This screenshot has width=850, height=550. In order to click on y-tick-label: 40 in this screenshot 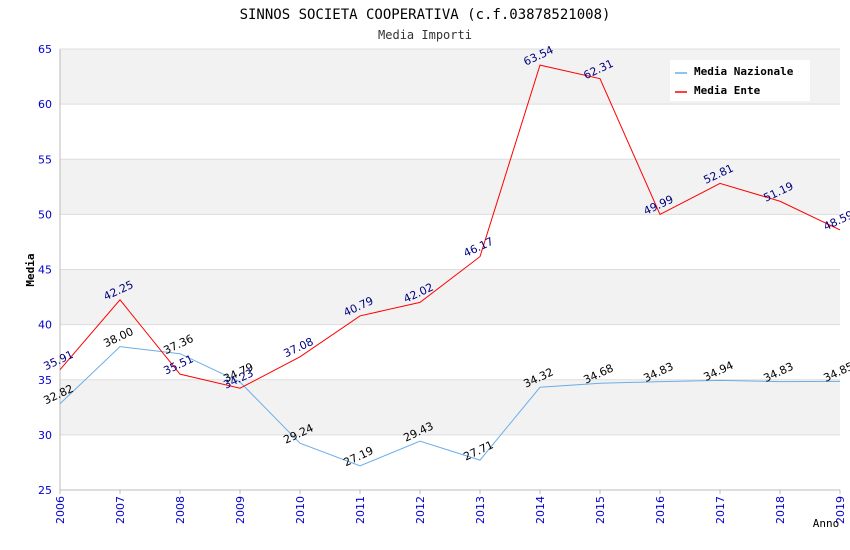, I will do `click(45, 325)`.